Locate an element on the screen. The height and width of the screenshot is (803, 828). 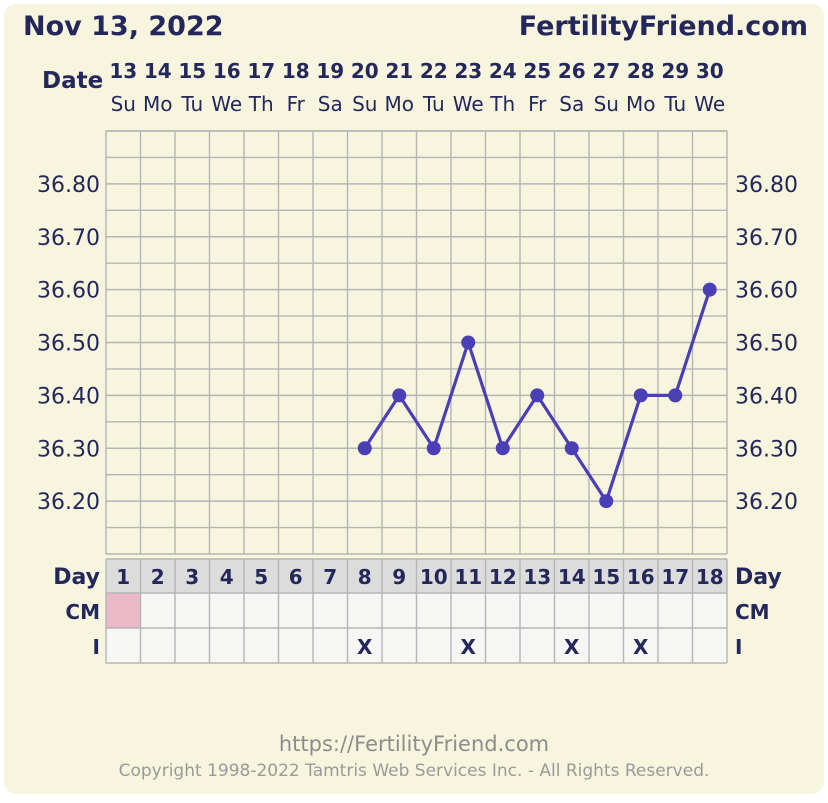
y-tick-right: 36.20 is located at coordinates (766, 502).